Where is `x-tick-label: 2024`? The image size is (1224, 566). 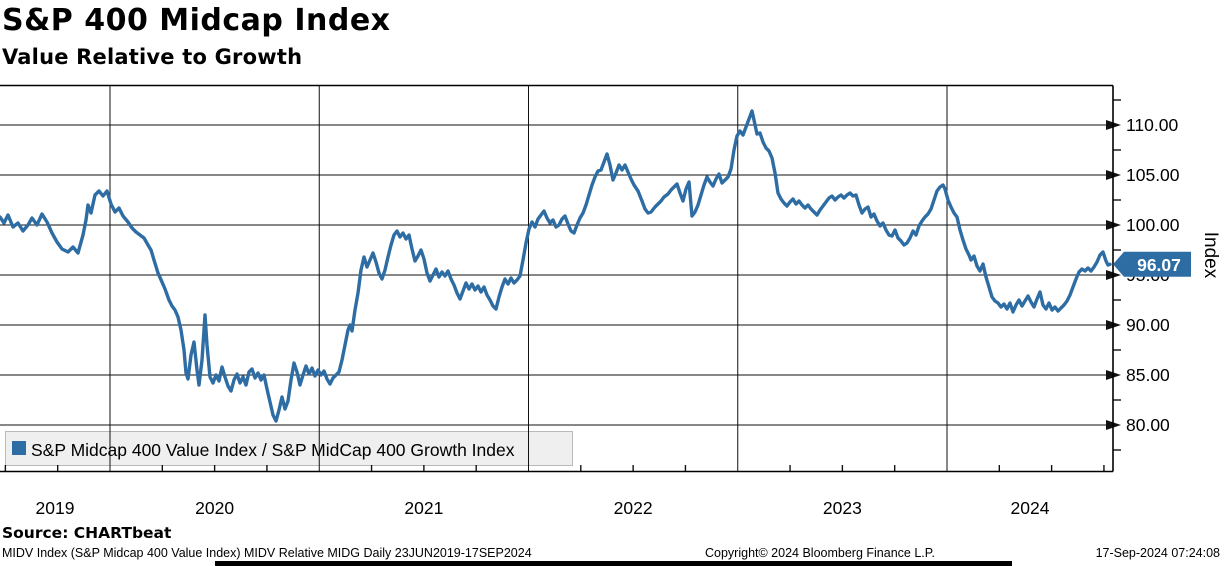
x-tick-label: 2024 is located at coordinates (1030, 508).